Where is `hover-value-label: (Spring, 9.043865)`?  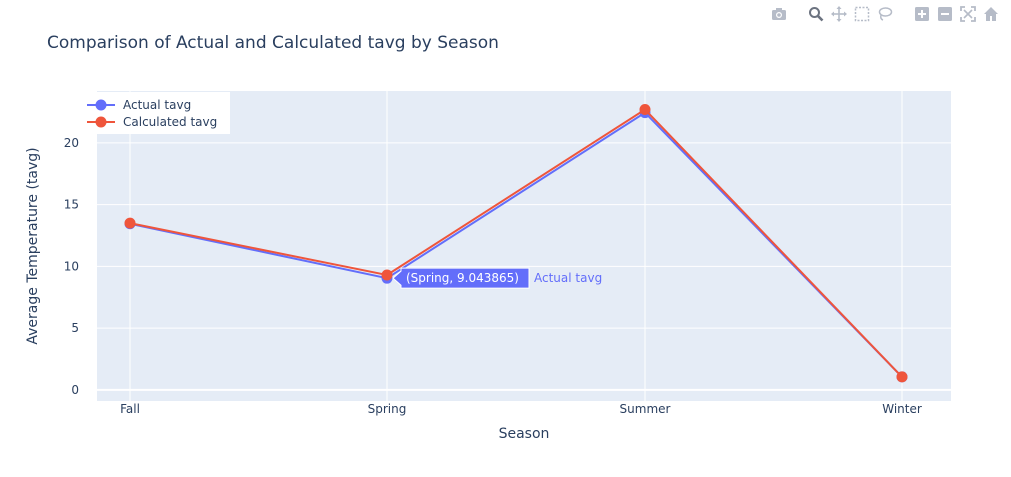
hover-value-label: (Spring, 9.043865) is located at coordinates (462, 278).